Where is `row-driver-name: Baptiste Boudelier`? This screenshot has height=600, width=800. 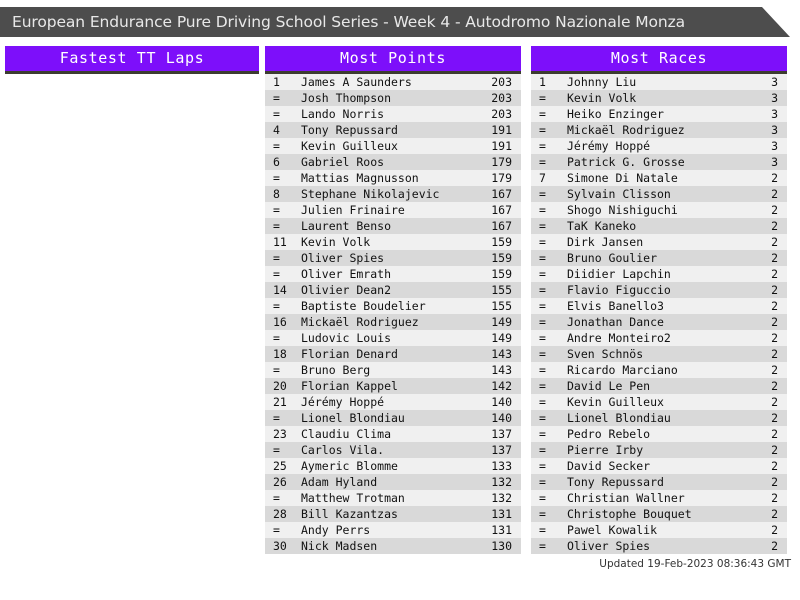
row-driver-name: Baptiste Boudelier is located at coordinates (363, 306).